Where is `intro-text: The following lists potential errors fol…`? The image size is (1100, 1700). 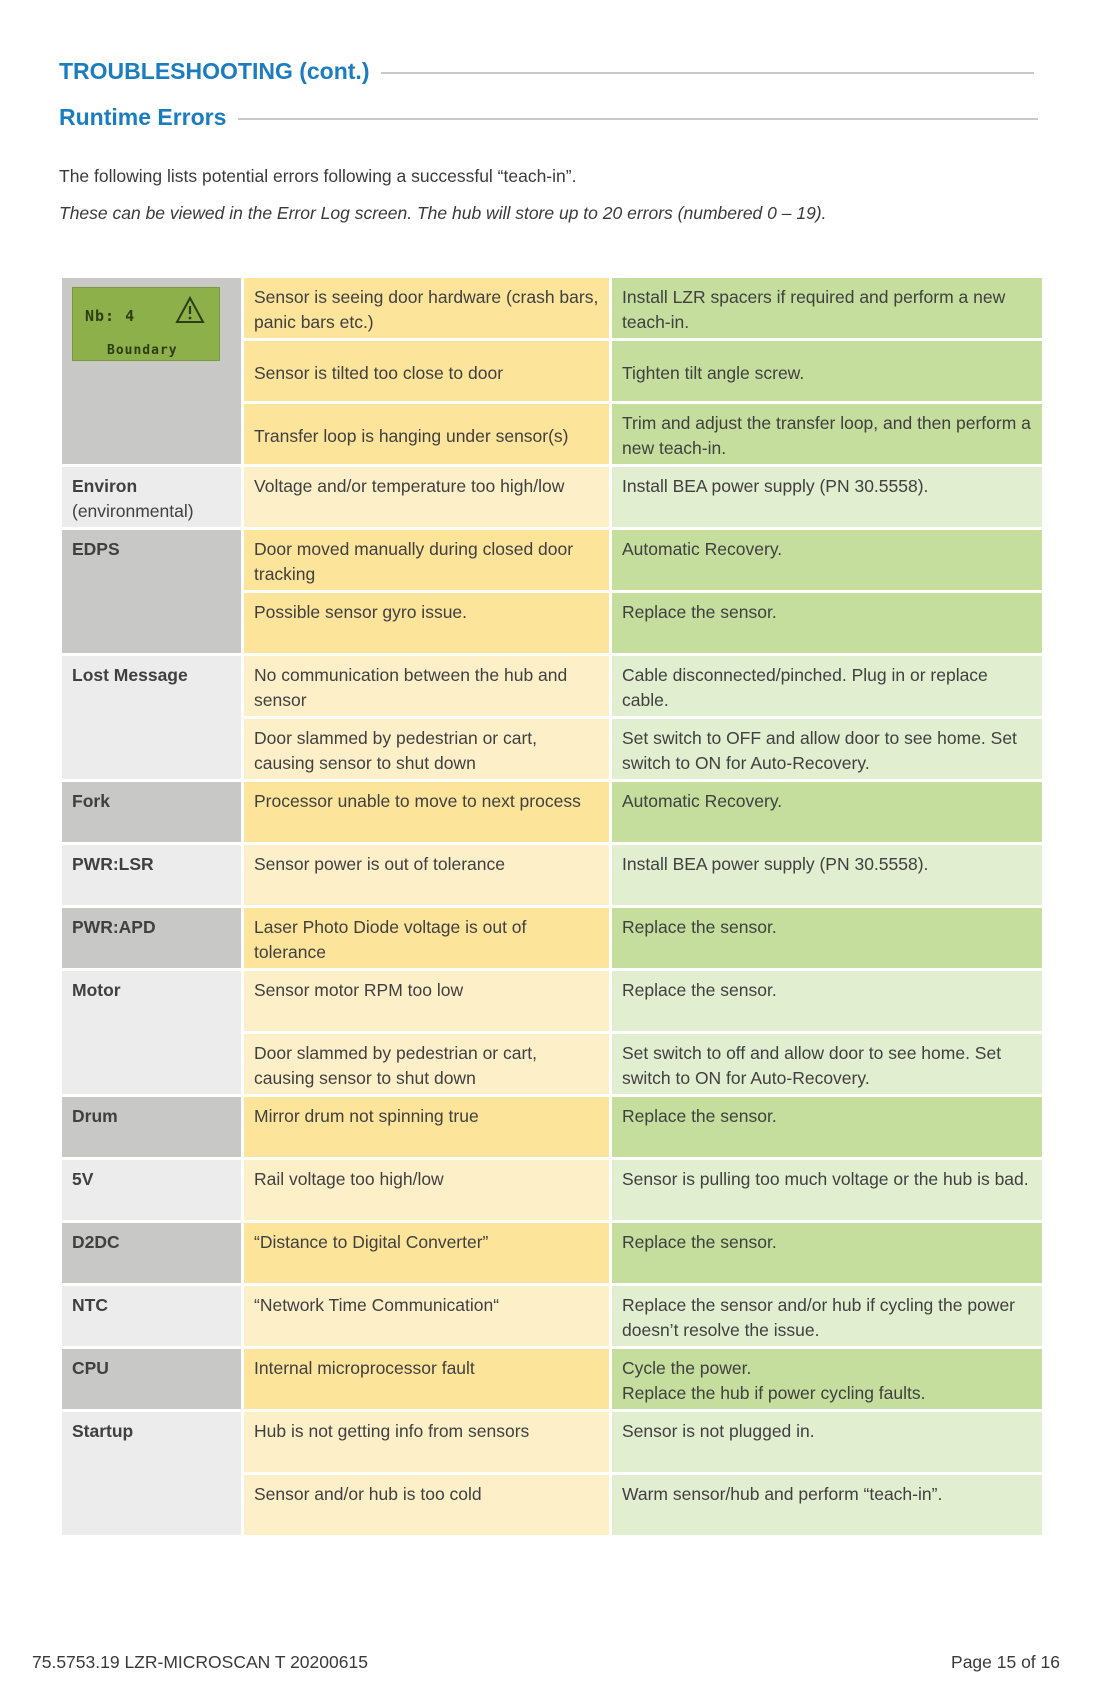 intro-text: The following lists potential errors fol… is located at coordinates (318, 176).